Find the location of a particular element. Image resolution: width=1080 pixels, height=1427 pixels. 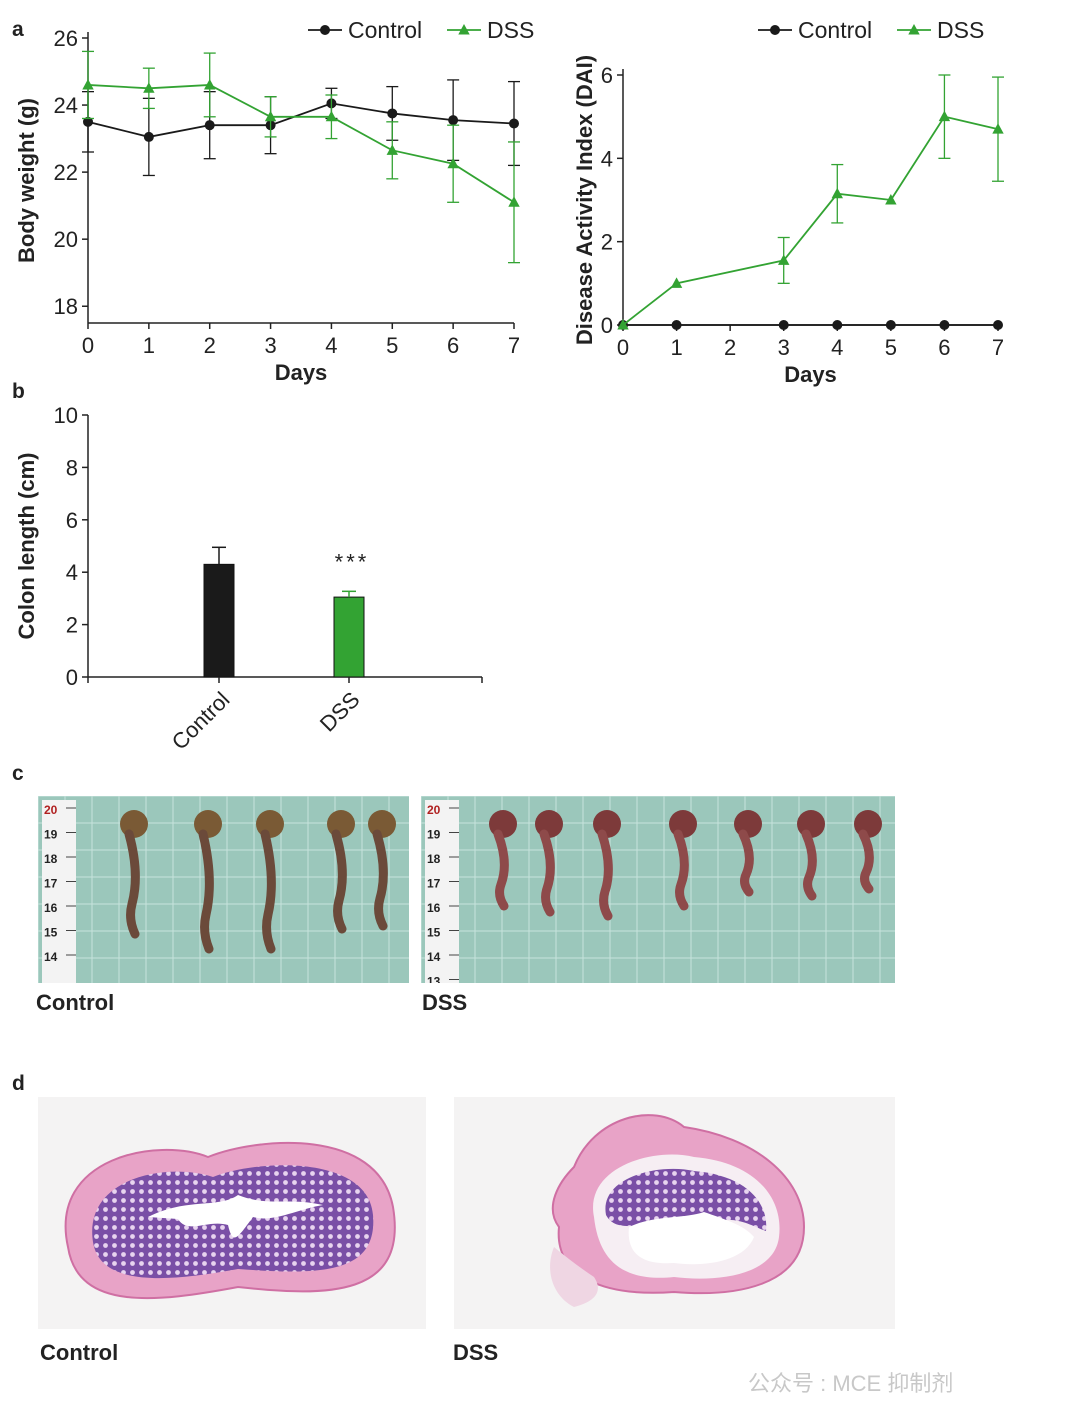

ruler-number: 14 is located at coordinates (434, 957).